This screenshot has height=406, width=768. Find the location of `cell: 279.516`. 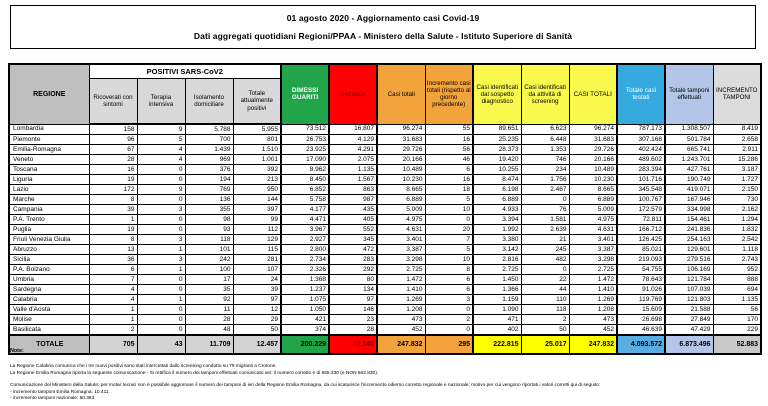

cell: 279.516 is located at coordinates (689, 259).